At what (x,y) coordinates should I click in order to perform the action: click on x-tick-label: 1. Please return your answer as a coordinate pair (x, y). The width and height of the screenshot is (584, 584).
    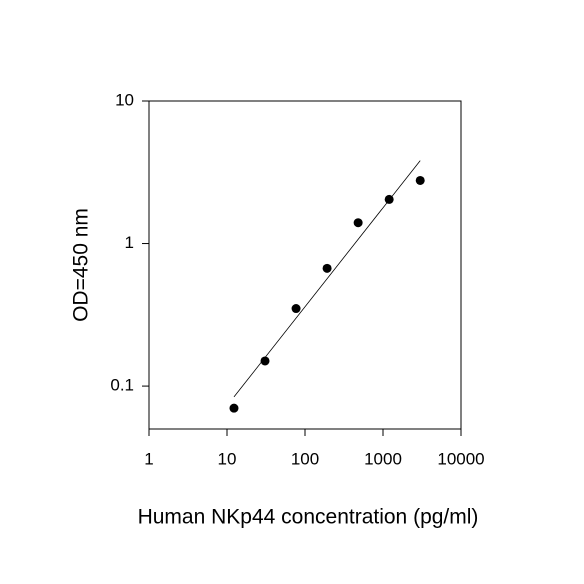
    Looking at the image, I should click on (148, 458).